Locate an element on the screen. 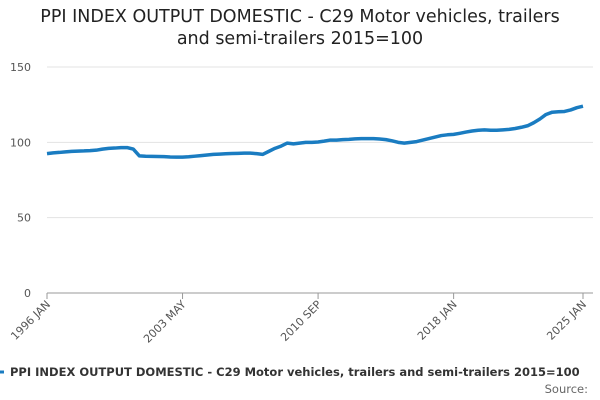 The image size is (600, 400). source: Source: is located at coordinates (566, 389).